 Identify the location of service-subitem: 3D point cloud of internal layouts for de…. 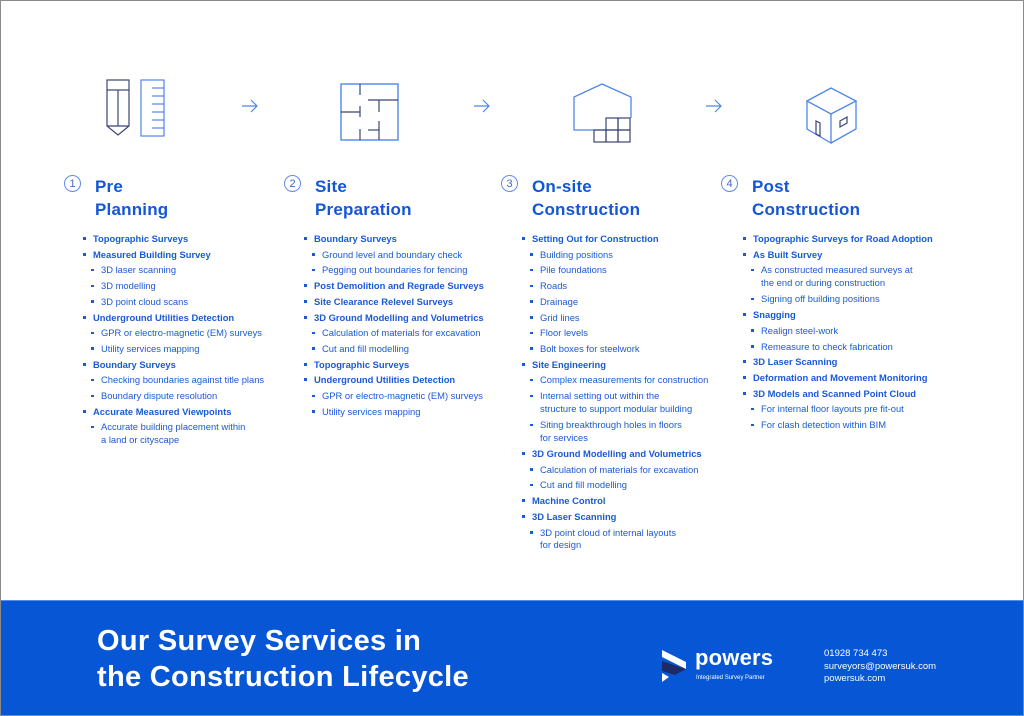
(628, 539).